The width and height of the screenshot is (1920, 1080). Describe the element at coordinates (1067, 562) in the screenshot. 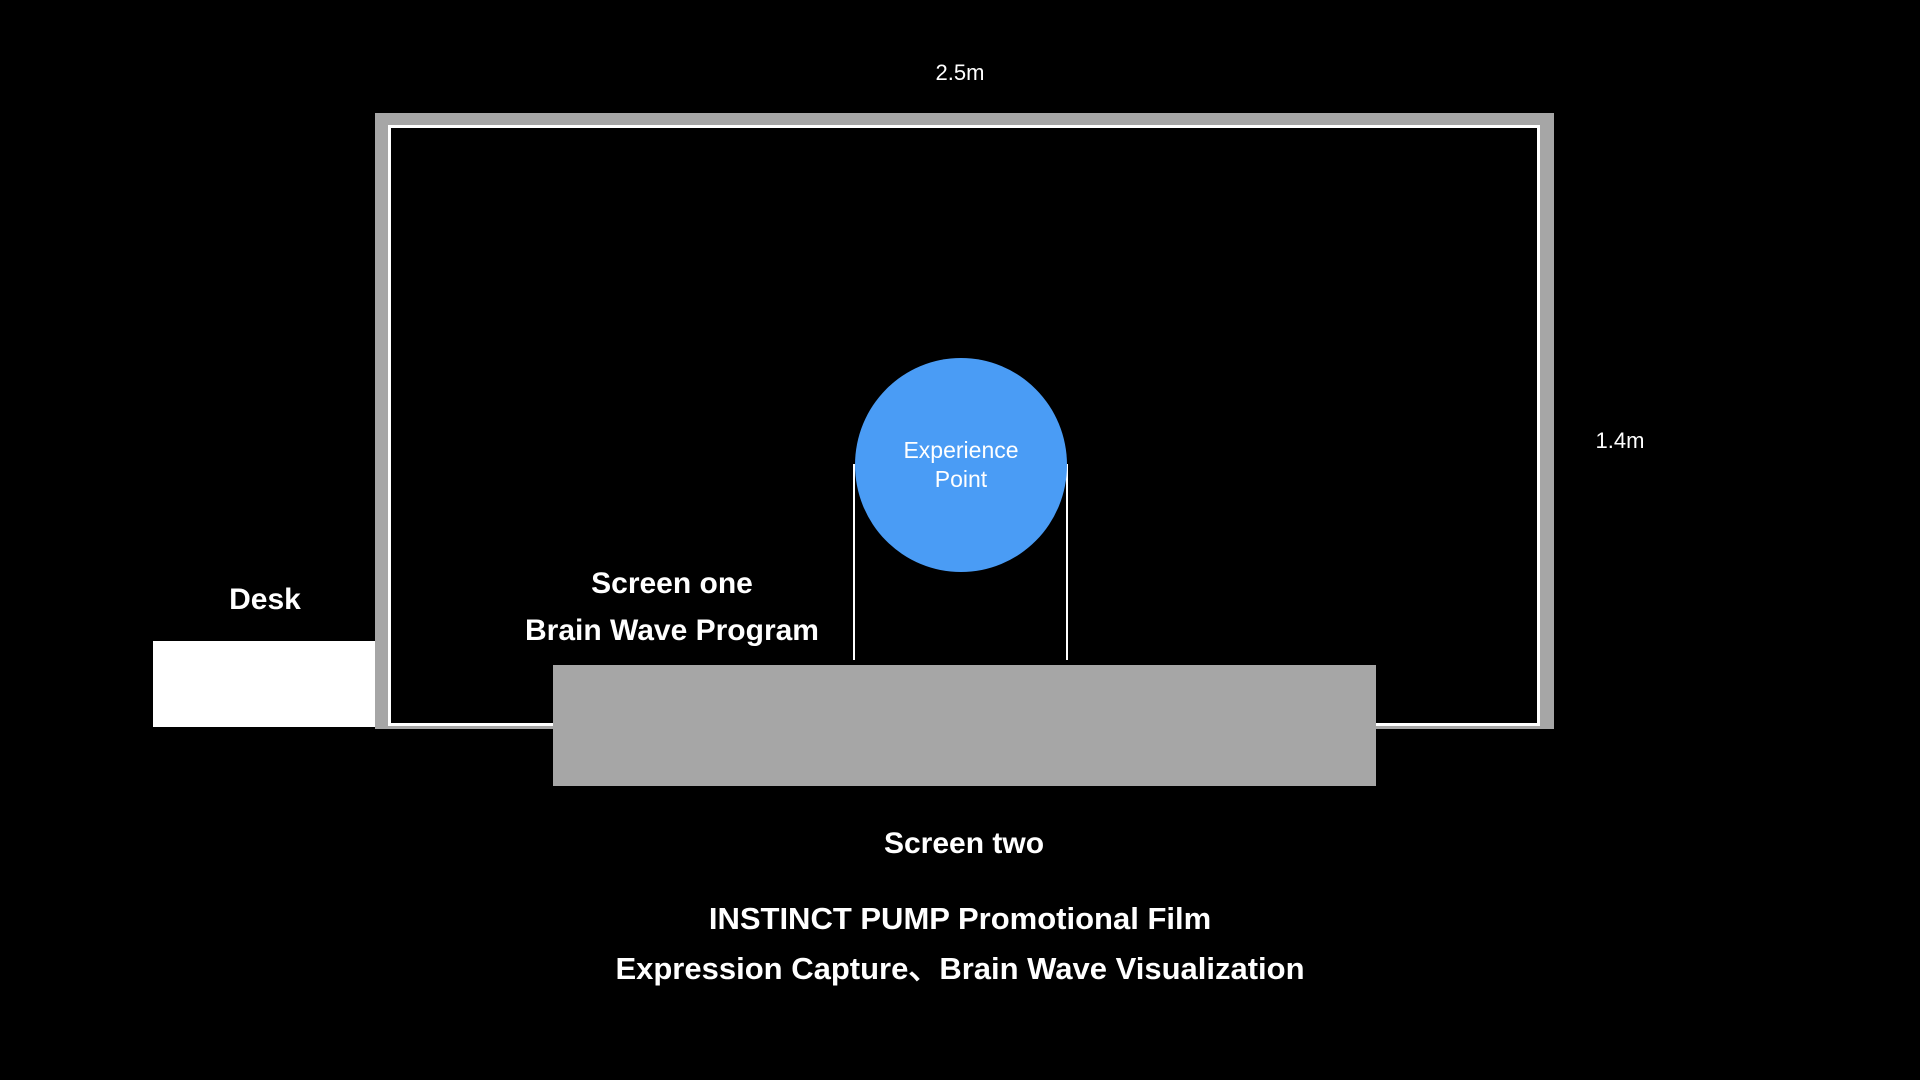

I see `beam-line-right` at that location.